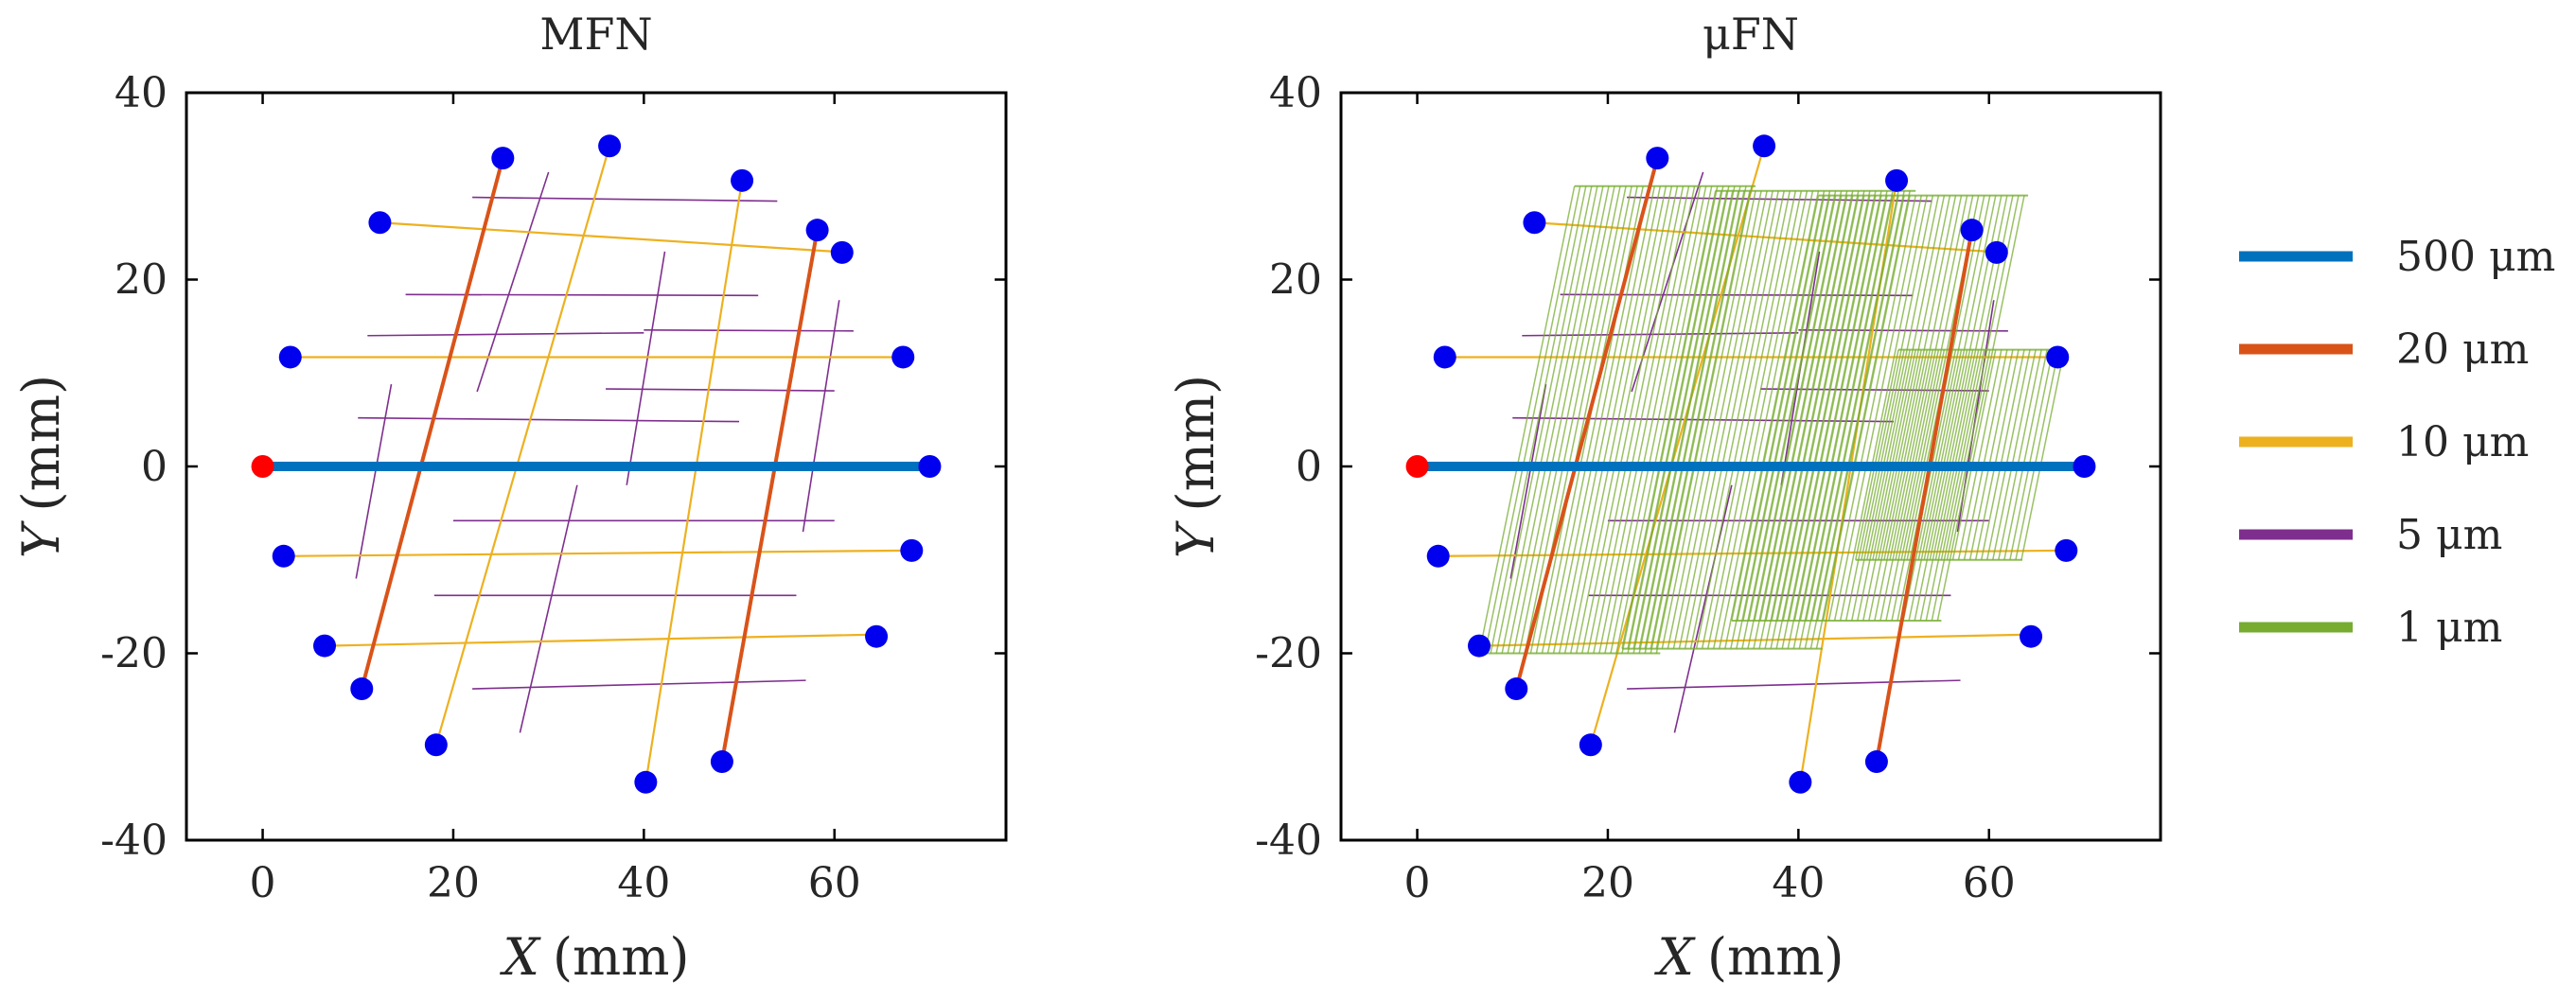 This screenshot has height=1001, width=2576. Describe the element at coordinates (41, 539) in the screenshot. I see `y-axis-var: Y` at that location.